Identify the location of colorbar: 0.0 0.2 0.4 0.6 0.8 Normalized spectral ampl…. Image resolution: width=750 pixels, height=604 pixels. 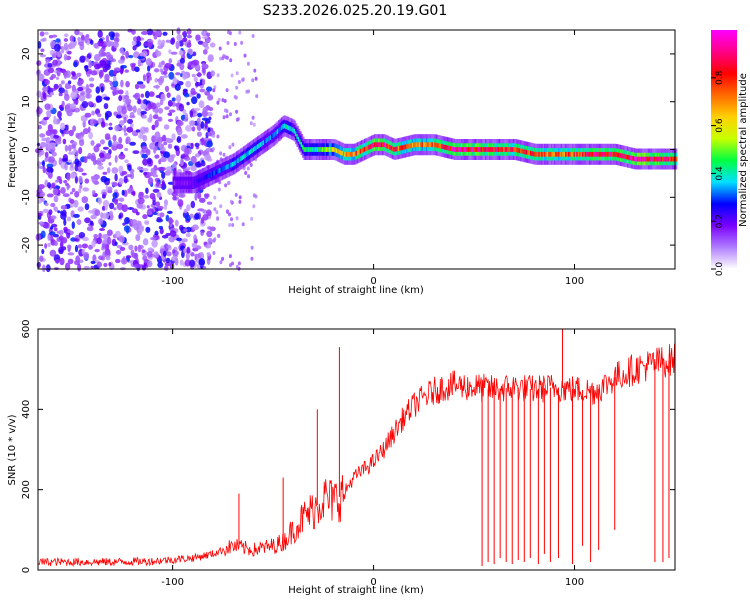
(730, 153).